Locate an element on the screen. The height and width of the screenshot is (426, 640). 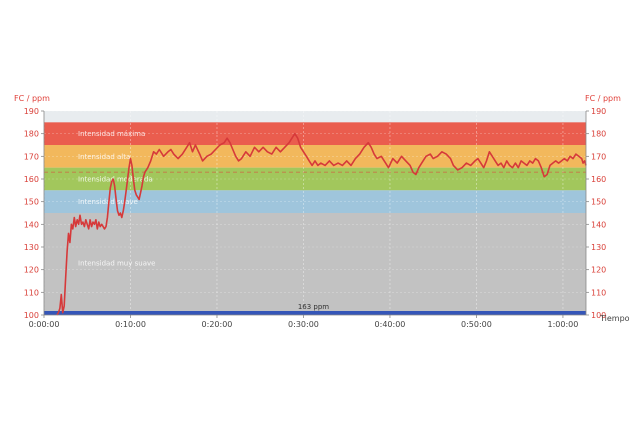
x-tick-label-4: 0:40:00 is located at coordinates (390, 324).